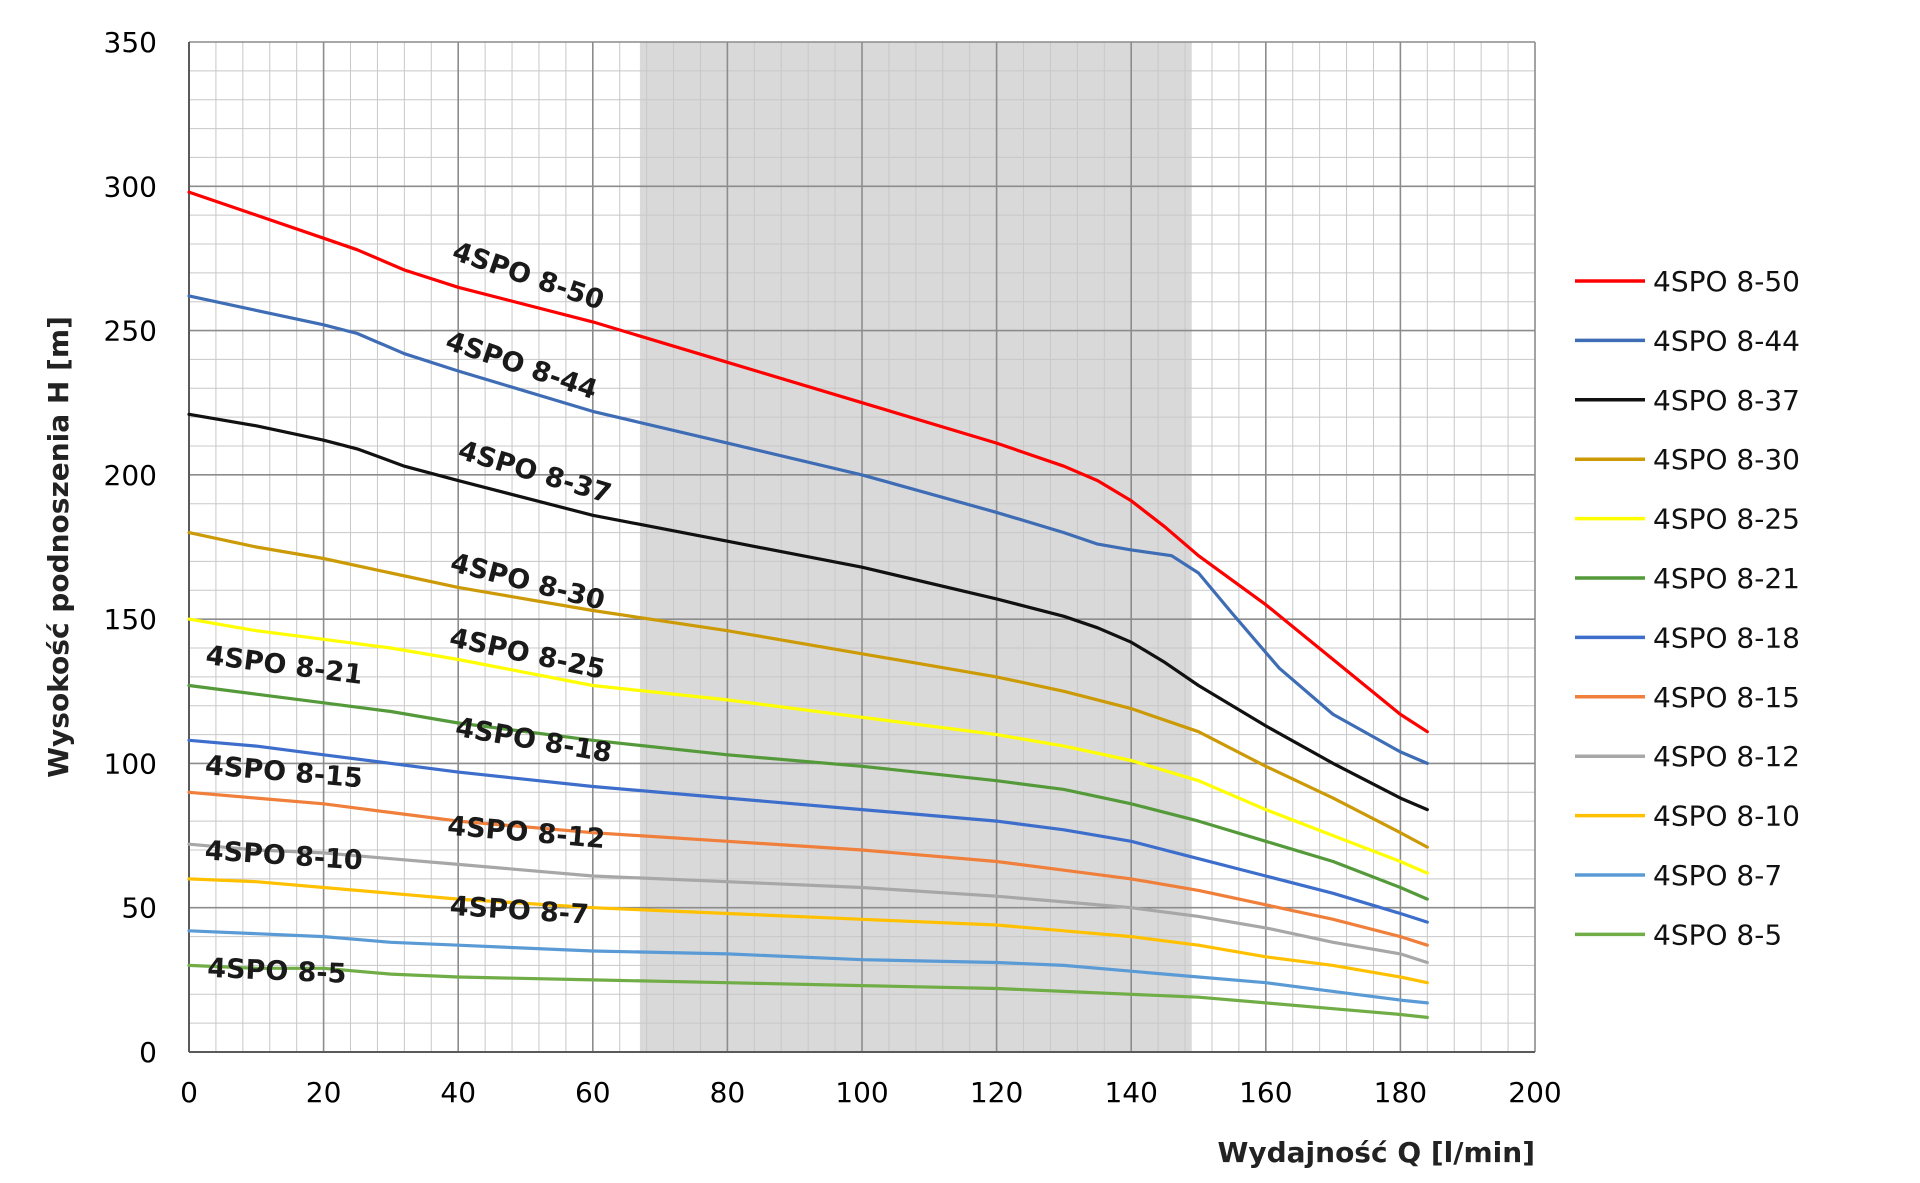 The image size is (1920, 1183). I want to click on legend-label: 4SPO 8-37, so click(1726, 400).